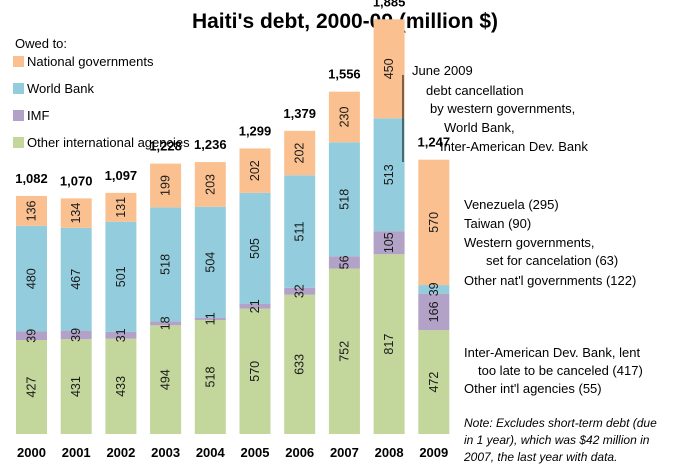  I want to click on legend-label: World Bank, so click(60, 88).